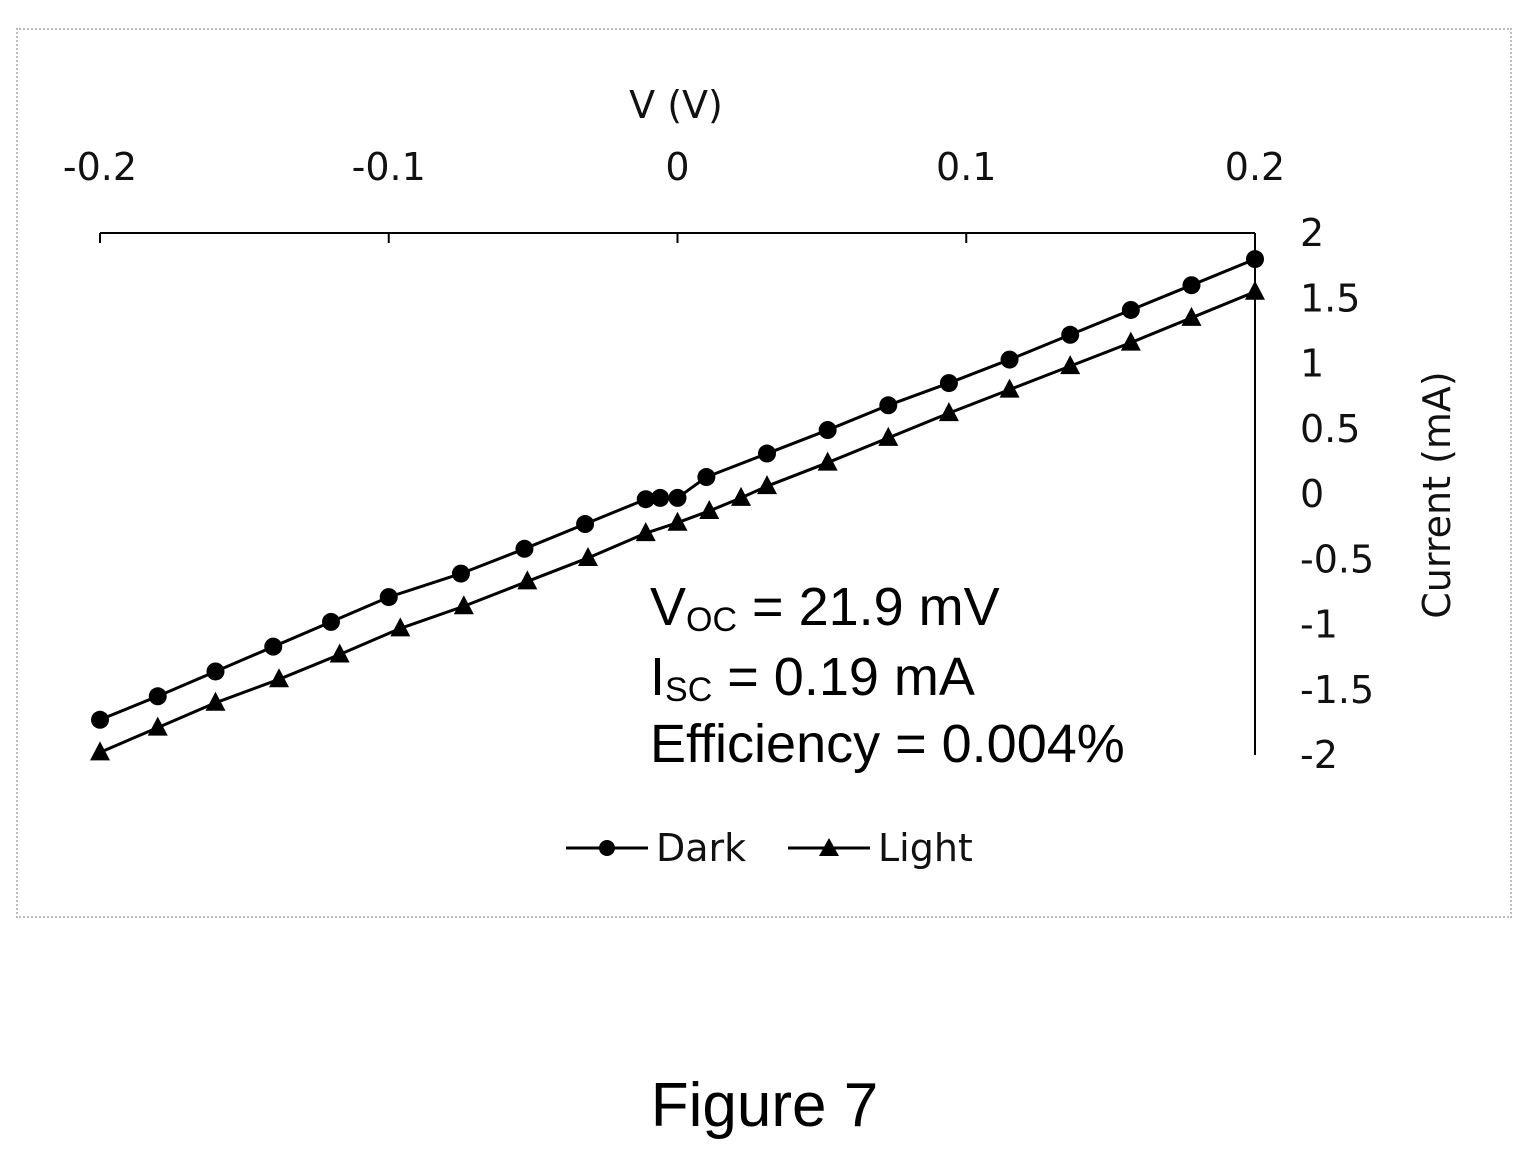  I want to click on isc-sub: SC, so click(688, 690).